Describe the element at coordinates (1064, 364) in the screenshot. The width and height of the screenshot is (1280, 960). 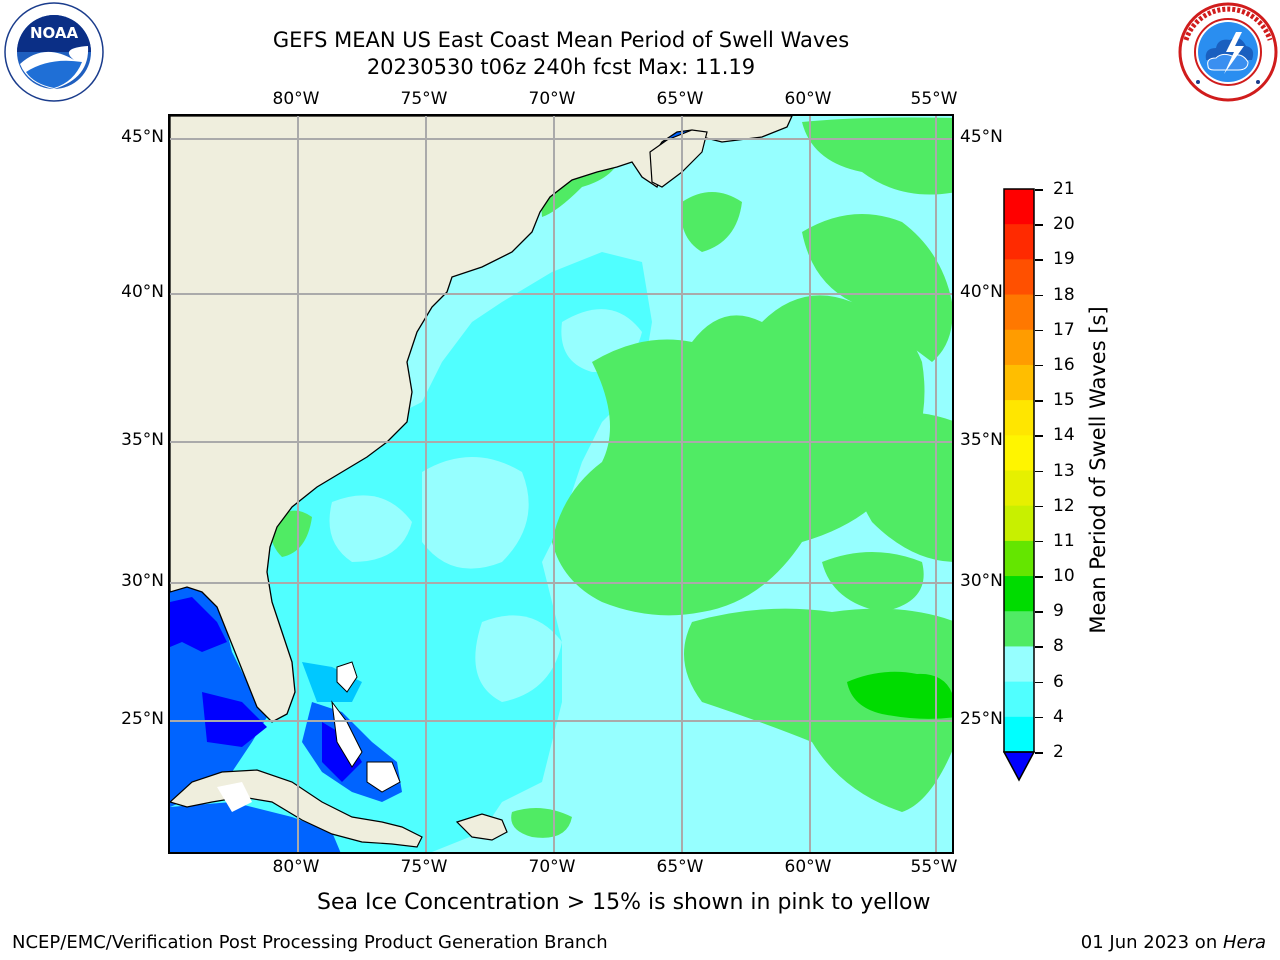
I see `colorbar-tick-label: 16` at that location.